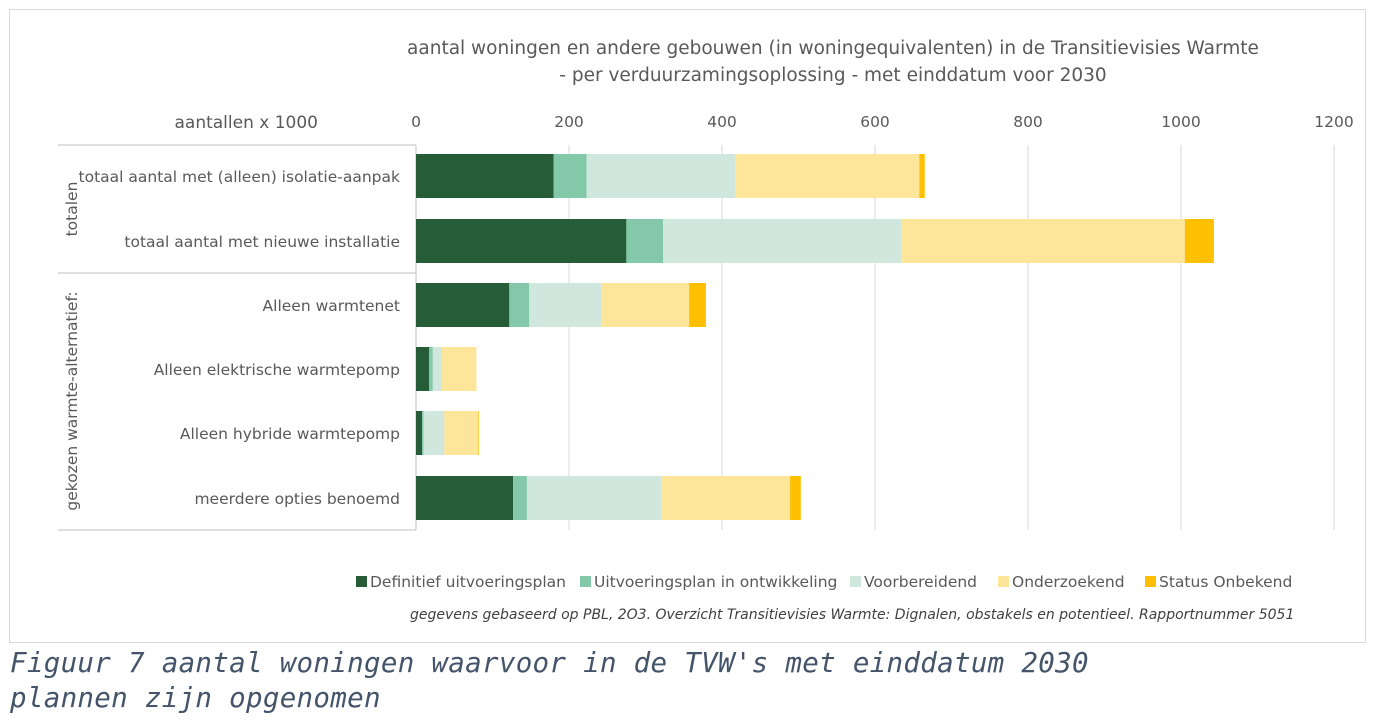 This screenshot has height=726, width=1376. I want to click on legend-label: Definitief uitvoeringsplan, so click(468, 582).